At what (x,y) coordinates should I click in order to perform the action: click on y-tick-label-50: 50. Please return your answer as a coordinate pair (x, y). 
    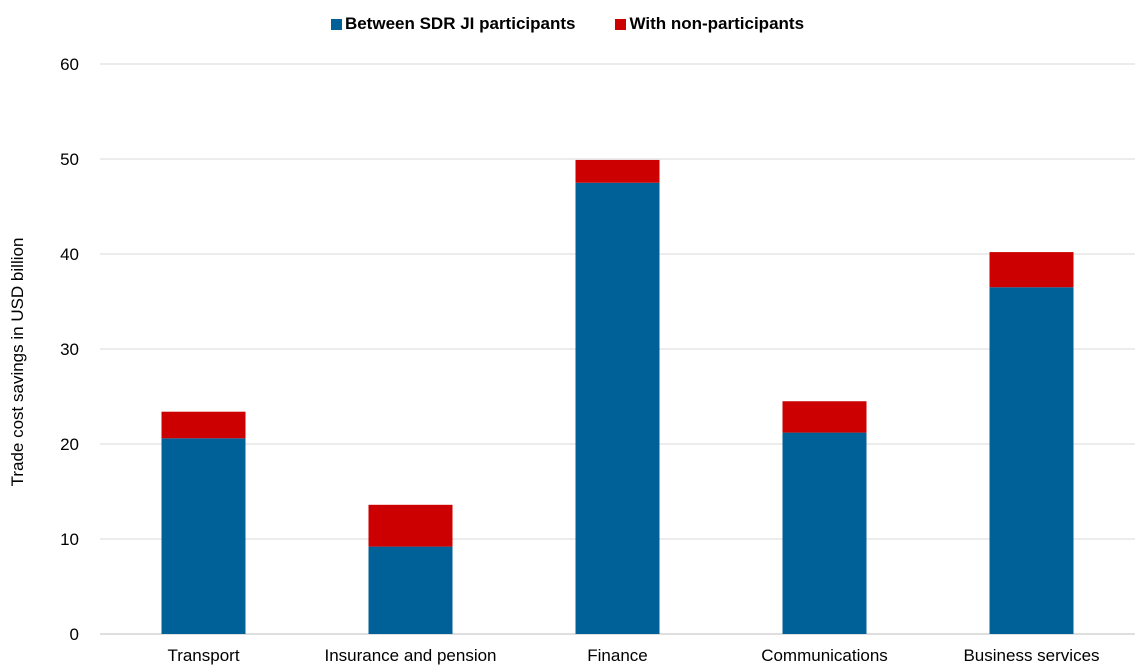
    Looking at the image, I should click on (69, 159).